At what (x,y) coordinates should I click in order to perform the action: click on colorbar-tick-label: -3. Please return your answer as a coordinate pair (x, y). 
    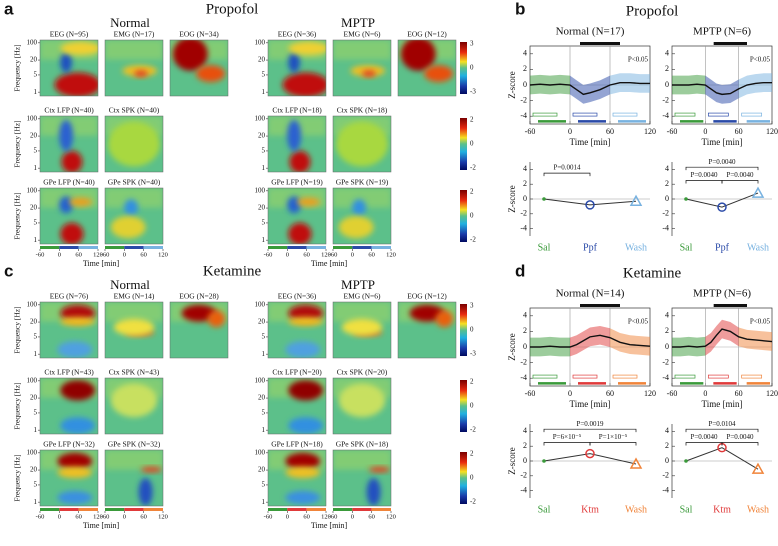
    Looking at the image, I should click on (473, 92).